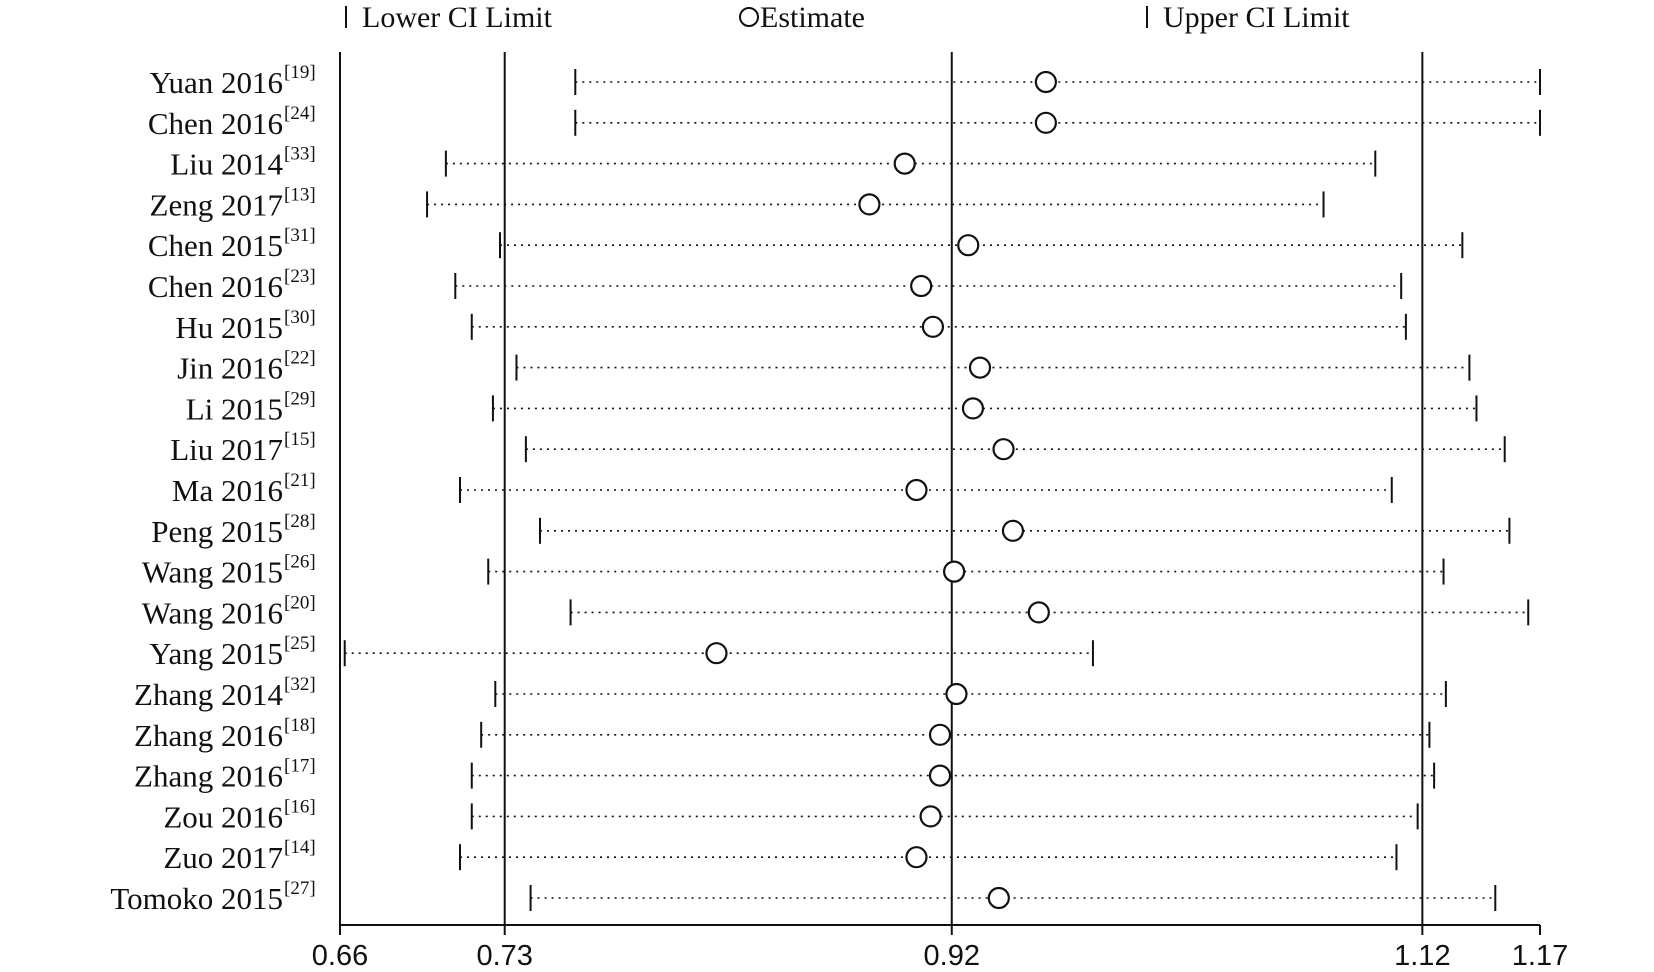 This screenshot has height=972, width=1654. Describe the element at coordinates (216, 82) in the screenshot. I see `study-label-0: Yuan 2016` at that location.